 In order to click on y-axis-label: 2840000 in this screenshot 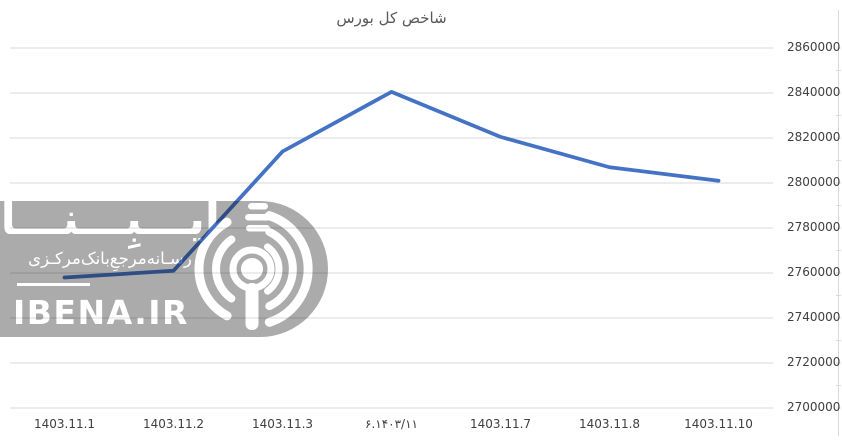, I will do `click(814, 92)`.